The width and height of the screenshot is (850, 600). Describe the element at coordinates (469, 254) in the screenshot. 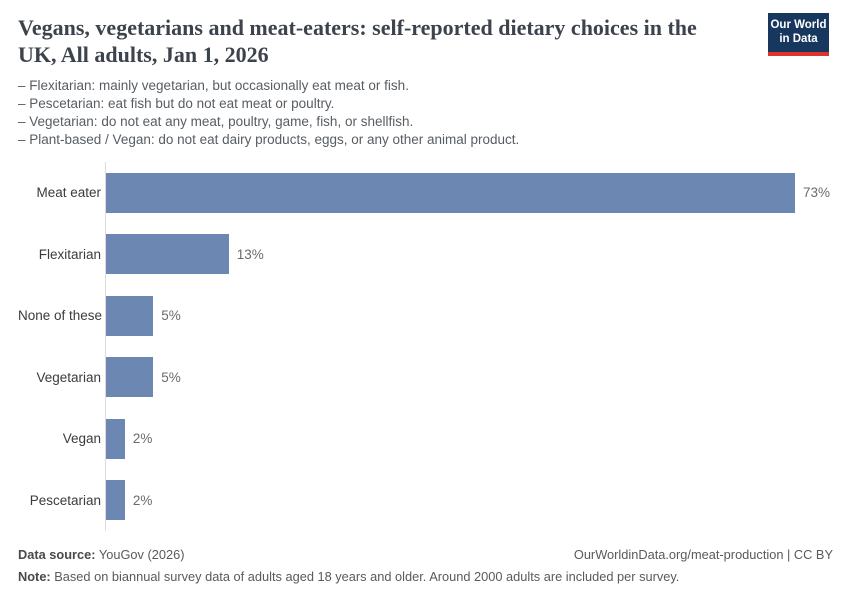

I see `bar-area: 13%` at that location.